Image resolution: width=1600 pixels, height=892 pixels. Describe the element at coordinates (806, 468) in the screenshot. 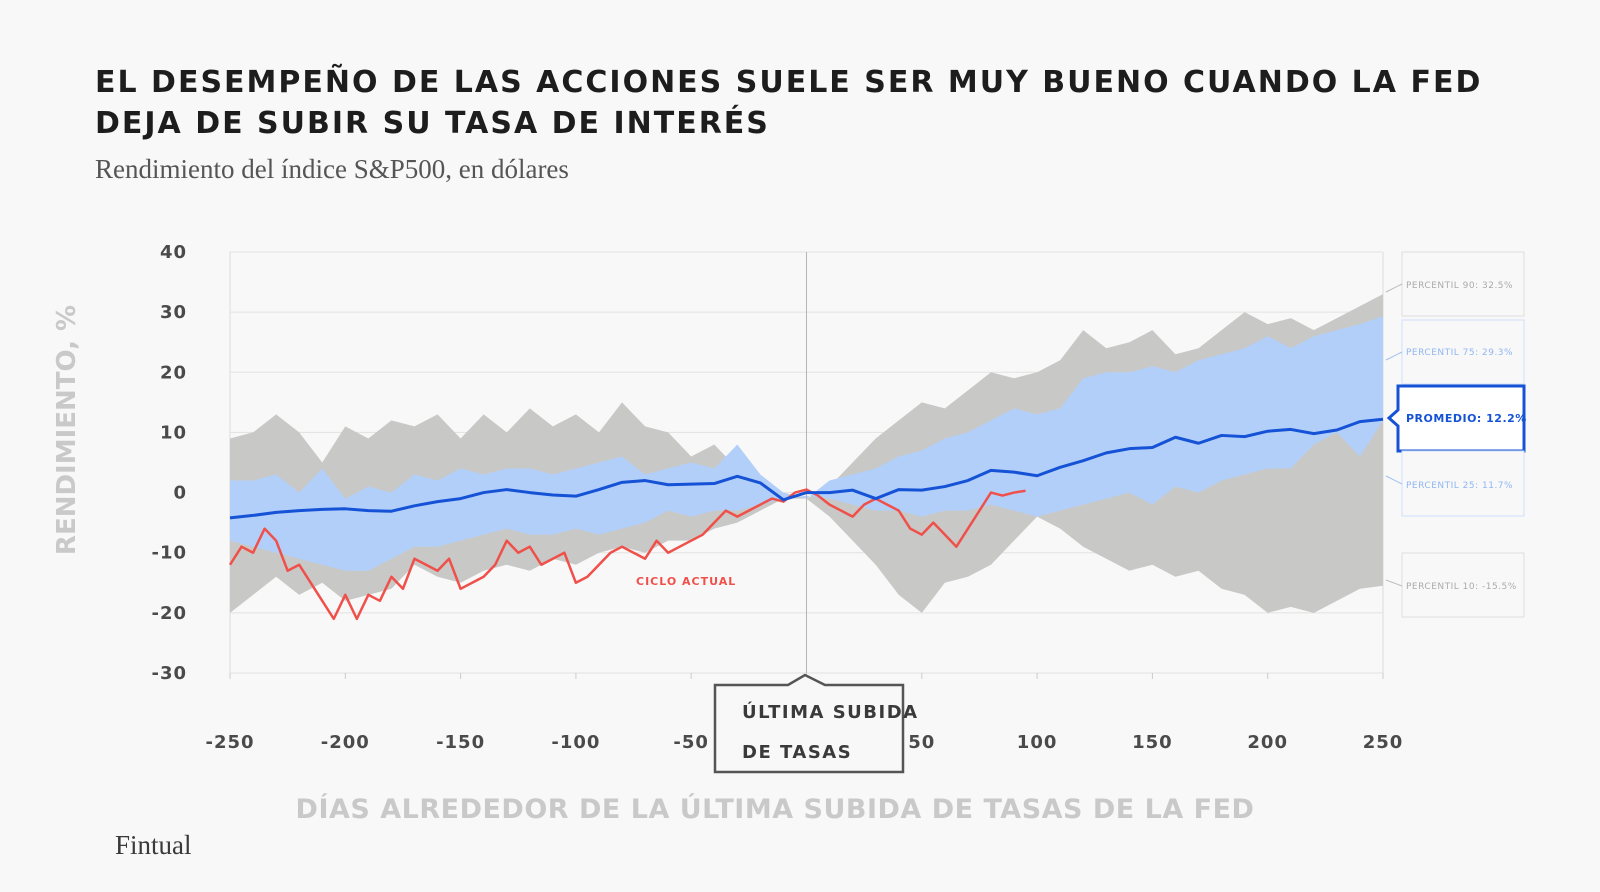

I see `series-mean` at that location.